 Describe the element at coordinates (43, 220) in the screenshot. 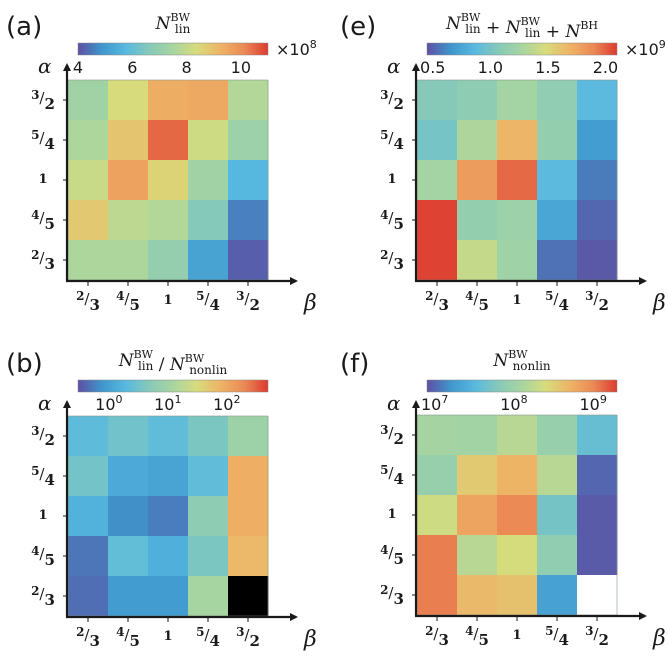

I see `y-tick-label: 4/5` at that location.